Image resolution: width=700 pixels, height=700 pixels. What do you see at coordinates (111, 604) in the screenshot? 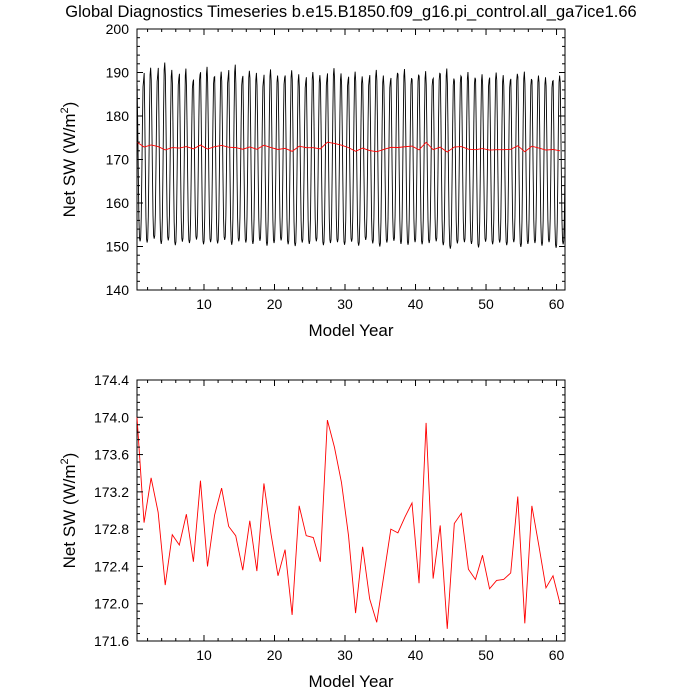
I see `y-tick-label: 172.0` at bounding box center [111, 604].